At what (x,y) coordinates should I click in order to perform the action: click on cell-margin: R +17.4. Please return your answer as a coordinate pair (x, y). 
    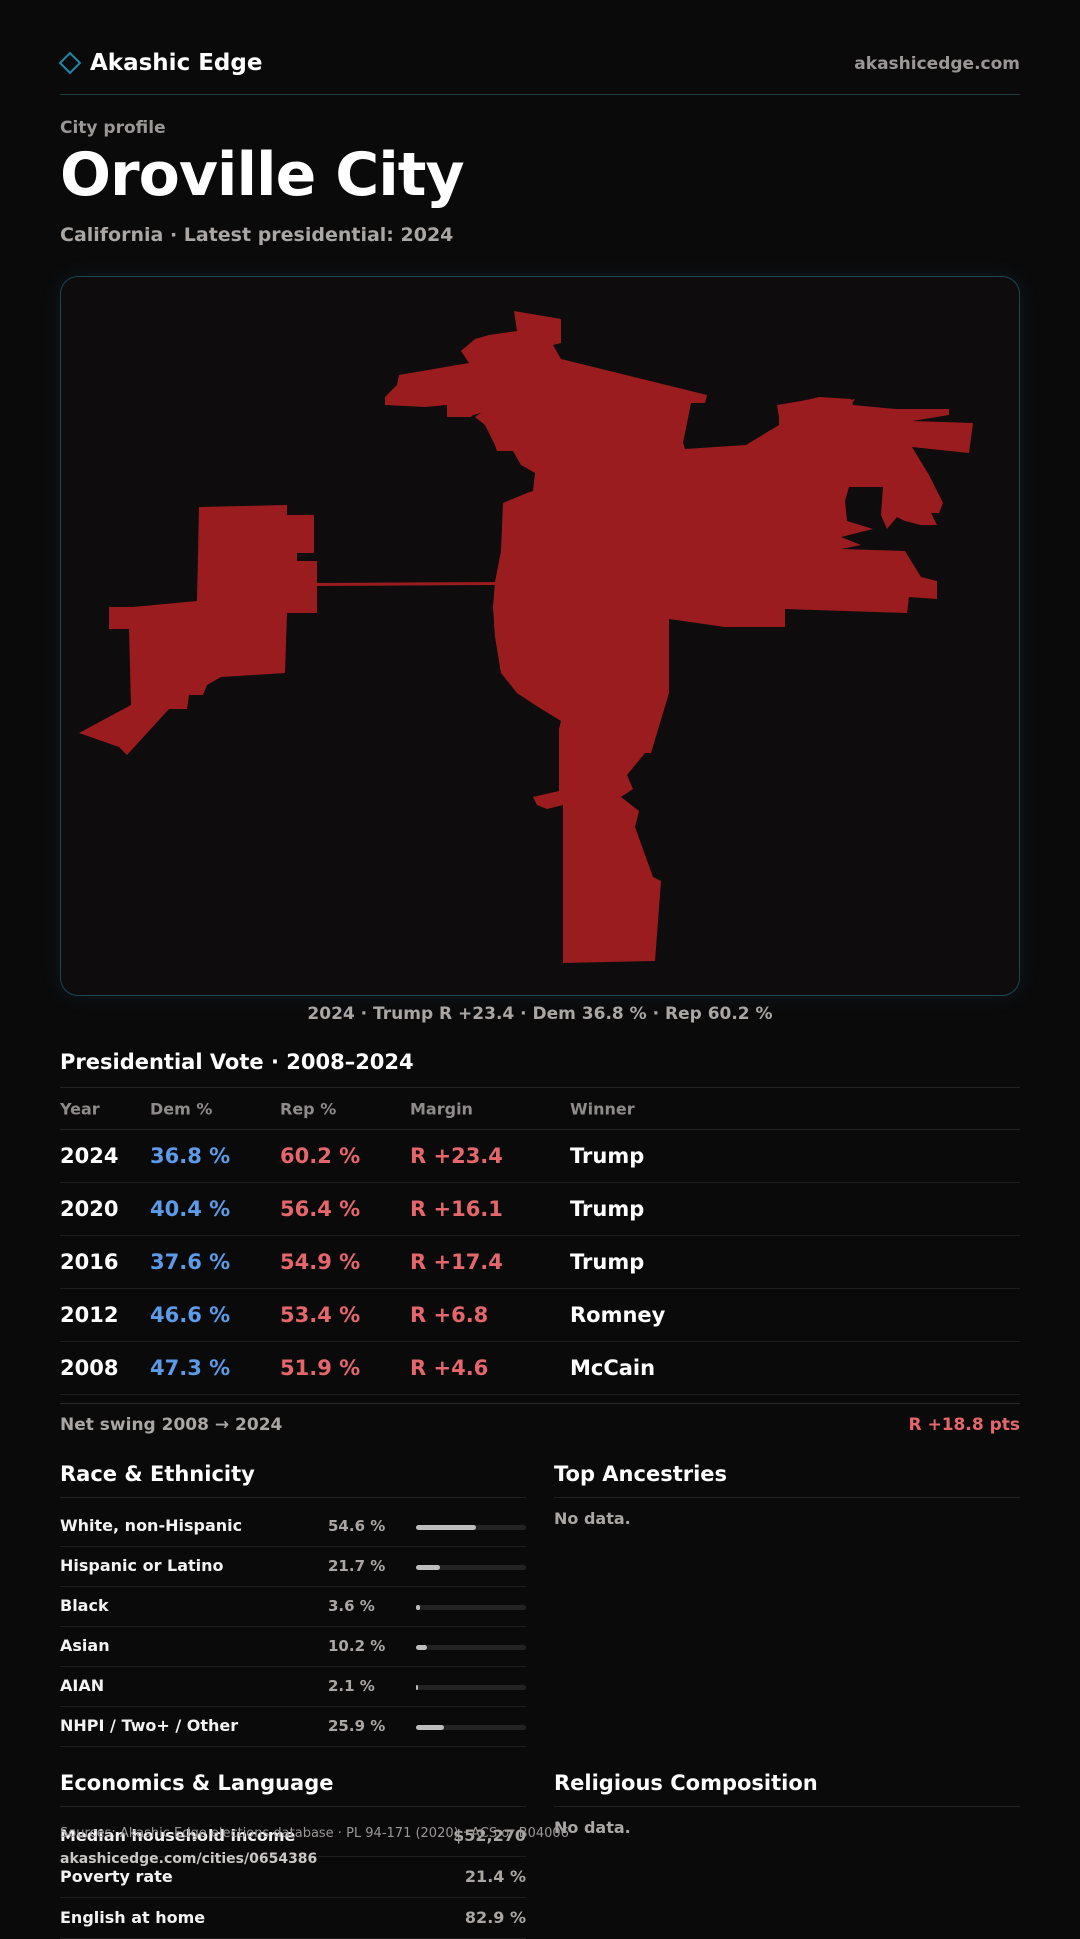
    Looking at the image, I should click on (456, 1262).